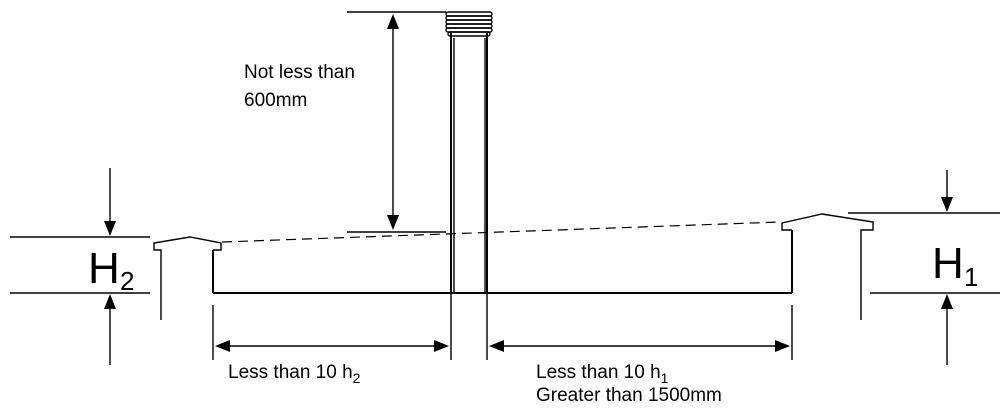 The height and width of the screenshot is (410, 1003). Describe the element at coordinates (469, 196) in the screenshot. I see `chimney-stack` at that location.